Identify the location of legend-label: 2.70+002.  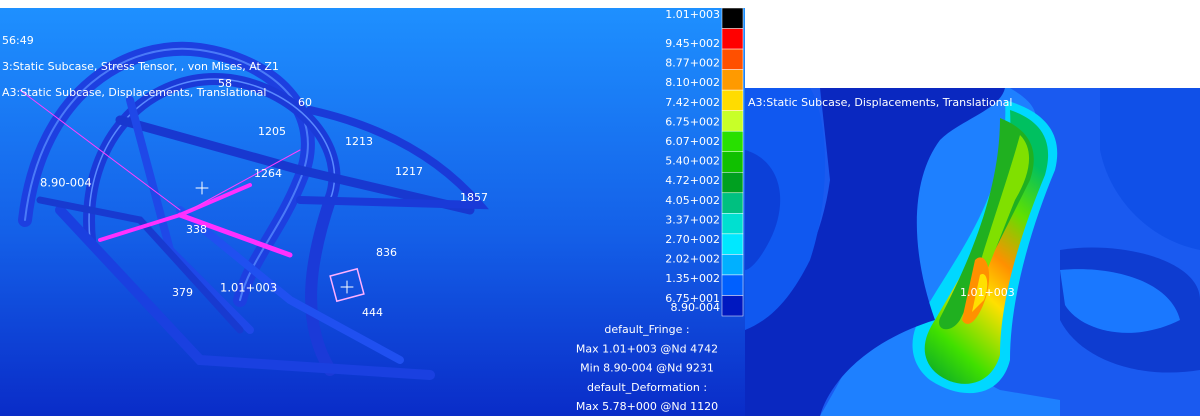
(692, 239).